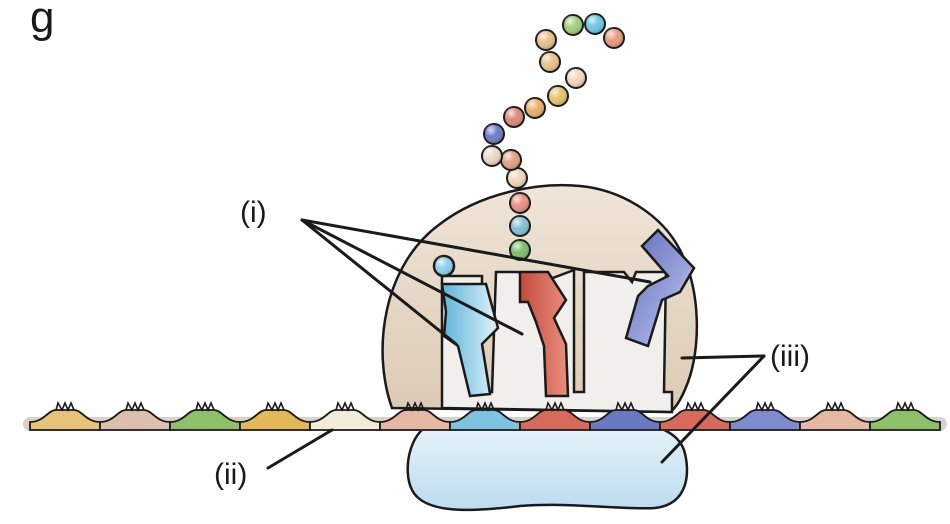 This screenshot has height=524, width=950. Describe the element at coordinates (300, 449) in the screenshot. I see `leader-mrna` at that location.